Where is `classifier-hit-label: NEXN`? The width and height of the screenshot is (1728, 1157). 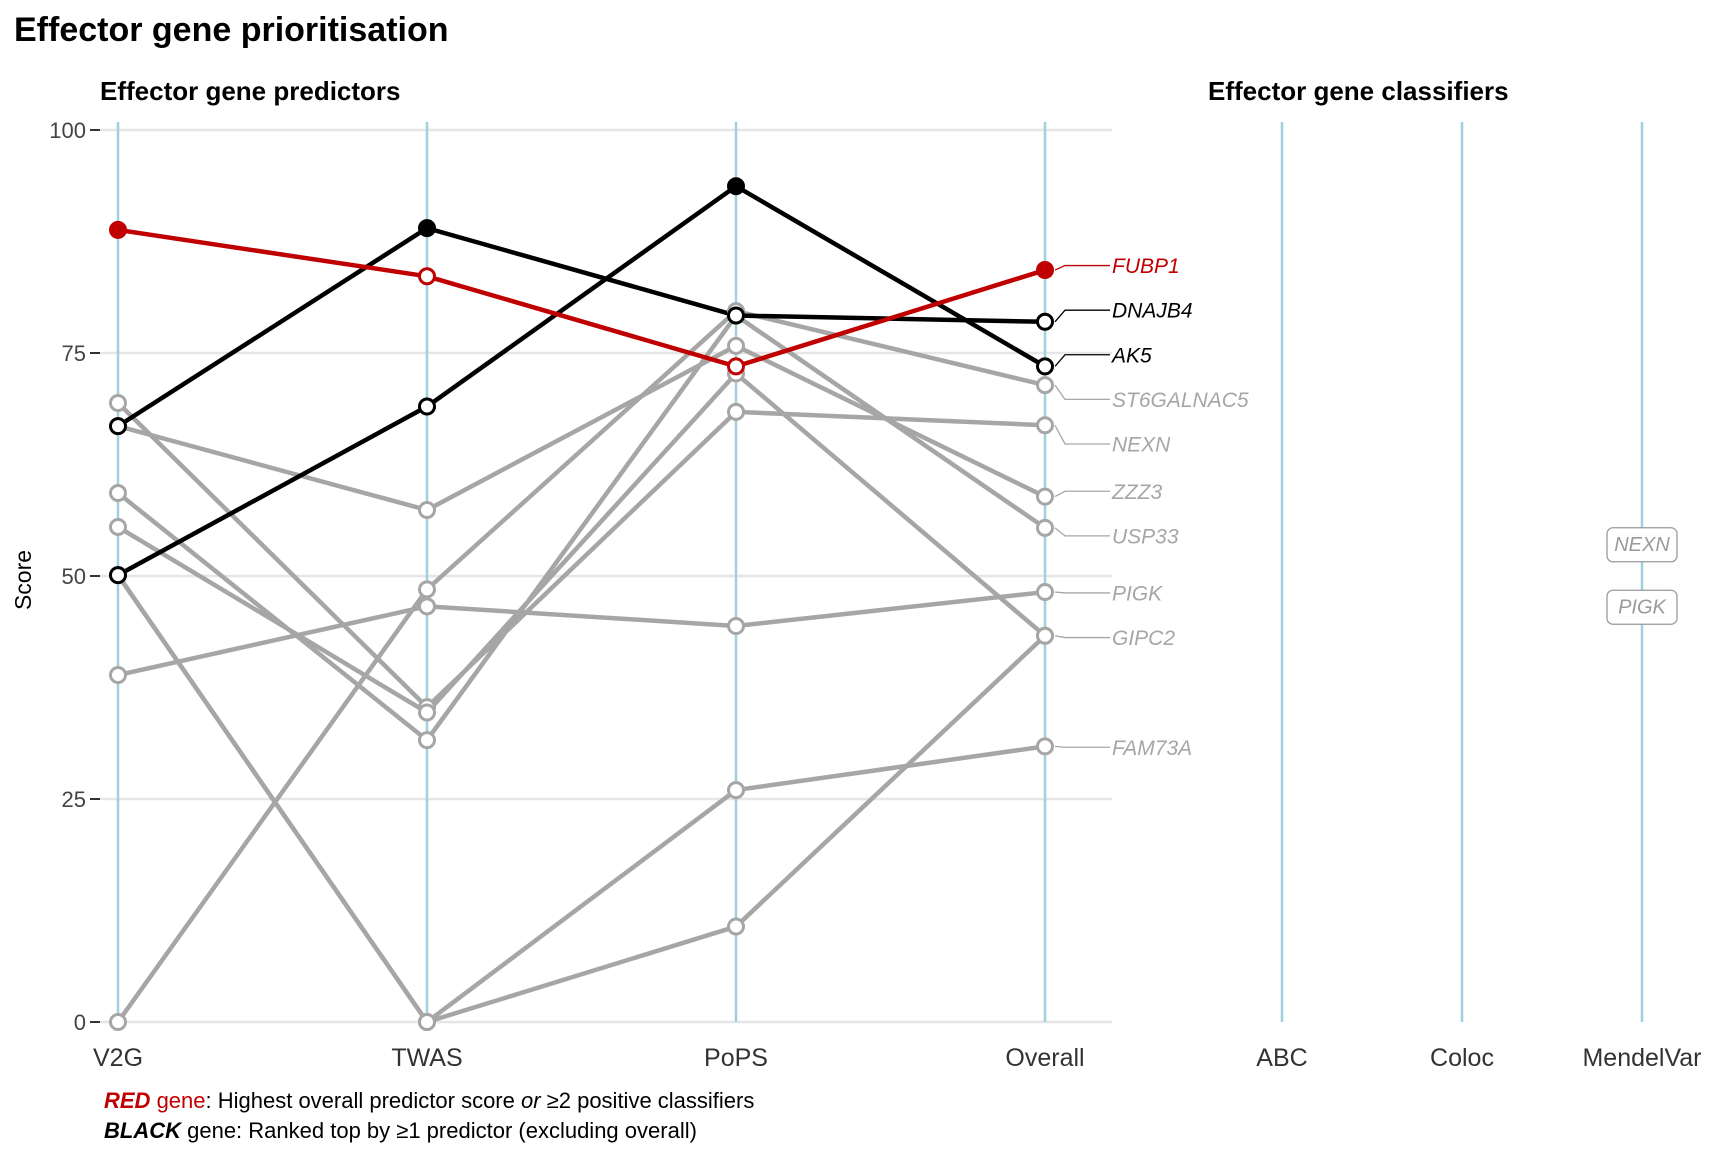
classifier-hit-label: NEXN is located at coordinates (1642, 545).